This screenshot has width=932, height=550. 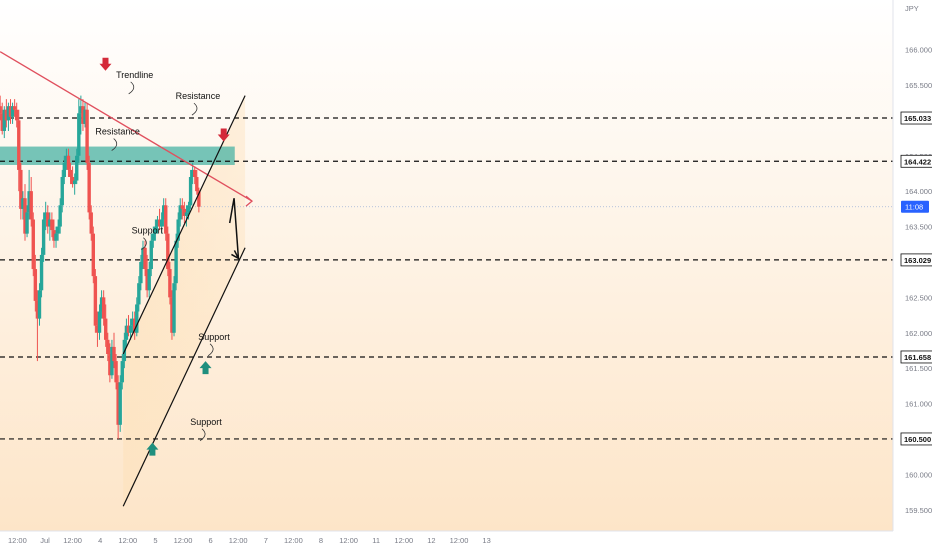 I want to click on x-tick-label: Jul, so click(x=45, y=540).